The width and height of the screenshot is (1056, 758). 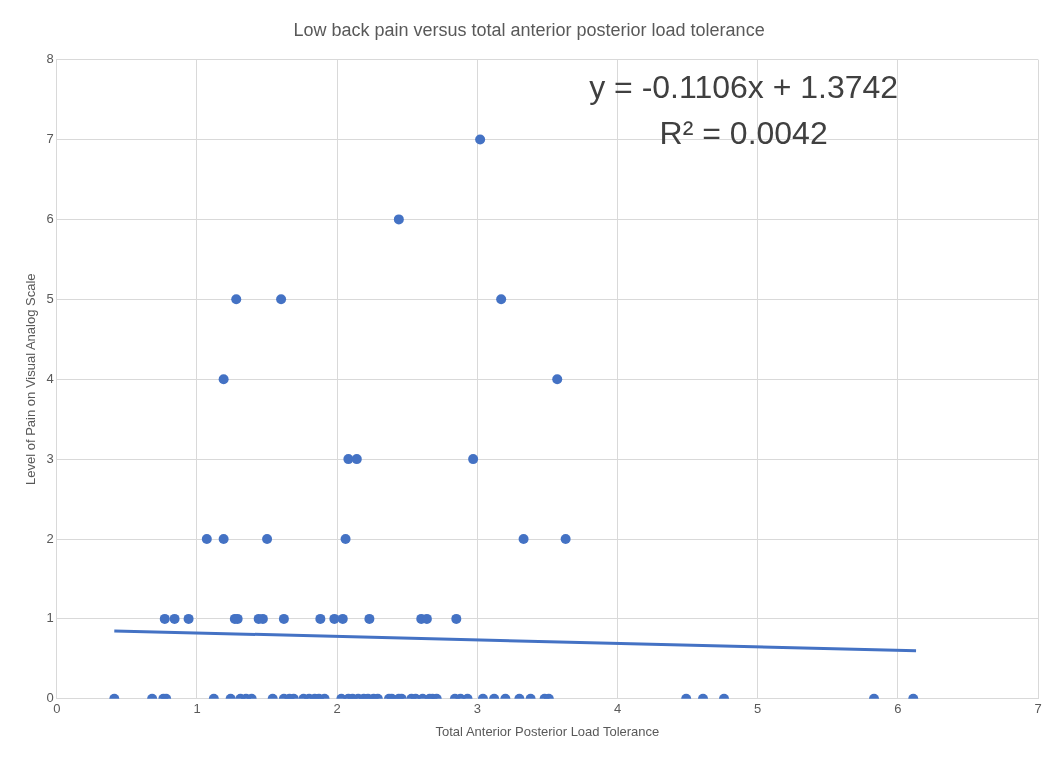 I want to click on y-tick-label: 3, so click(x=50, y=458).